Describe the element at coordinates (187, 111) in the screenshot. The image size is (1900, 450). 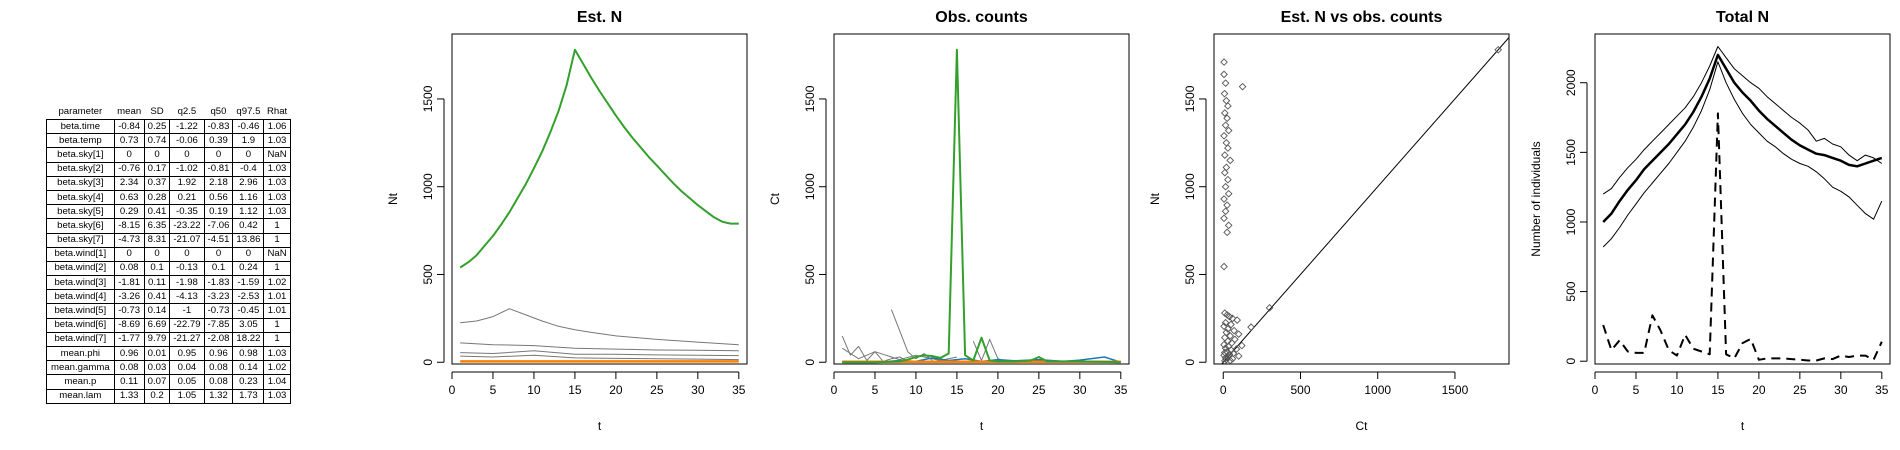
I see `column-header: q2.5` at that location.